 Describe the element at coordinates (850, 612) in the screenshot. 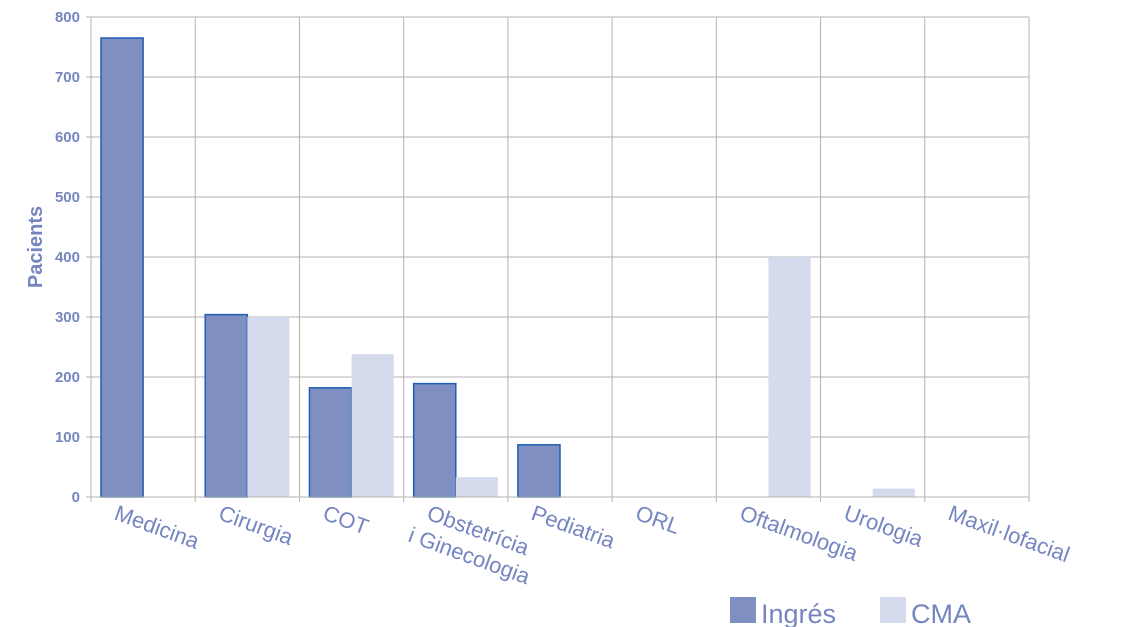

I see `legend: Ingrés CMA` at that location.